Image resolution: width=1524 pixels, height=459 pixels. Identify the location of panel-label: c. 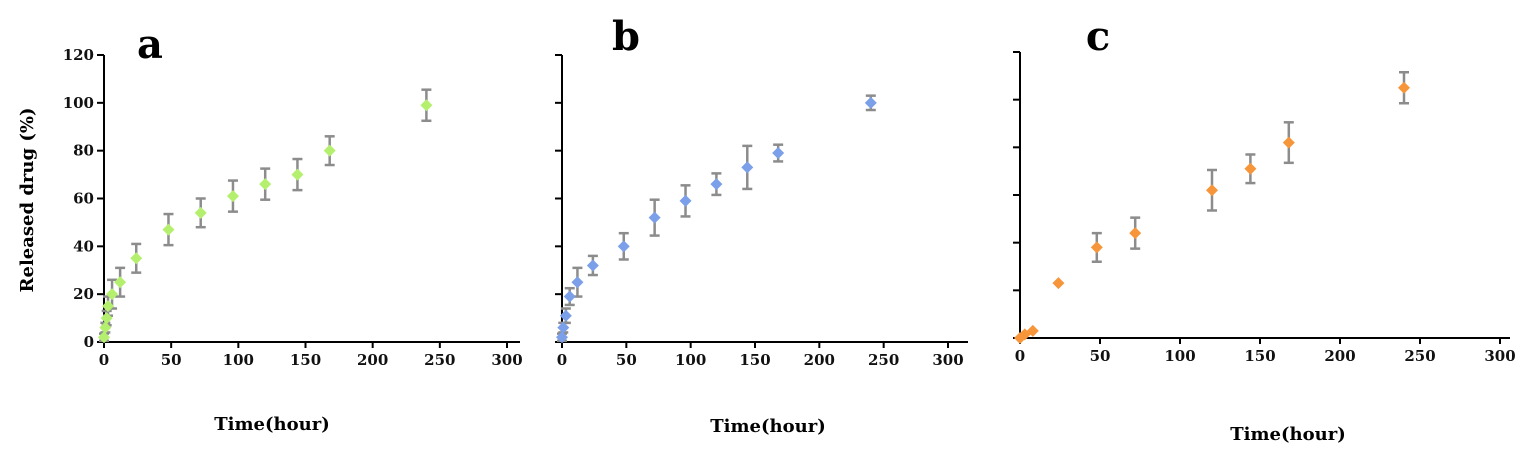
(1098, 36).